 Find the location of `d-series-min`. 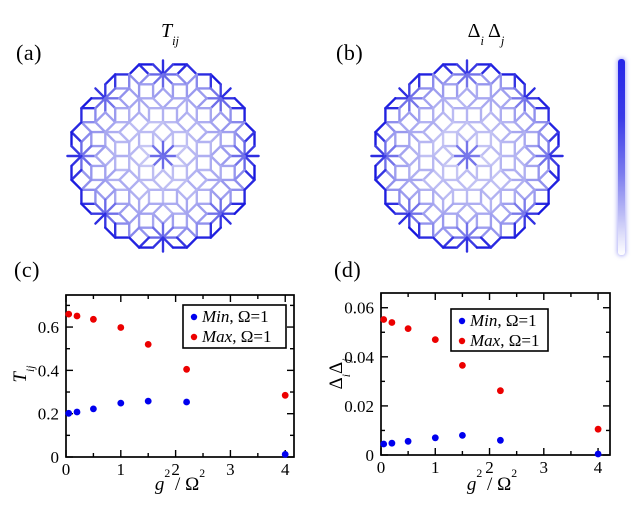

d-series-min is located at coordinates (491, 445).